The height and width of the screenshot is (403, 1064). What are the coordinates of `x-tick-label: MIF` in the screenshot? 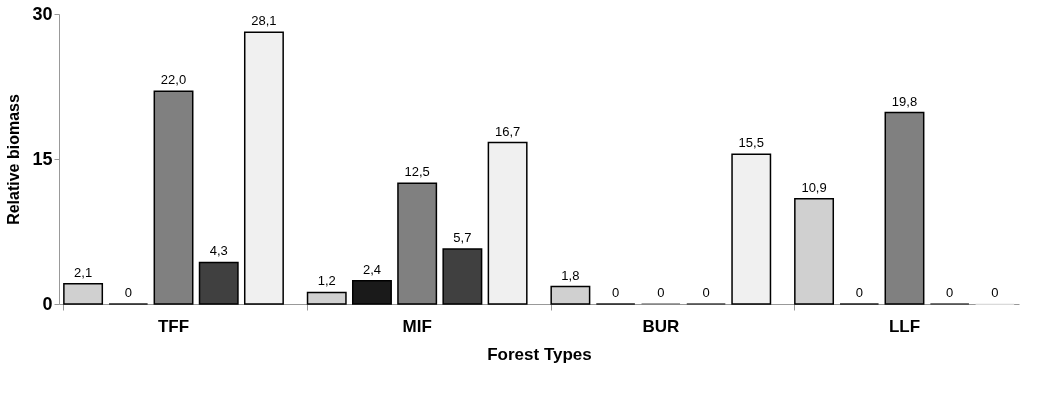 It's located at (417, 326).